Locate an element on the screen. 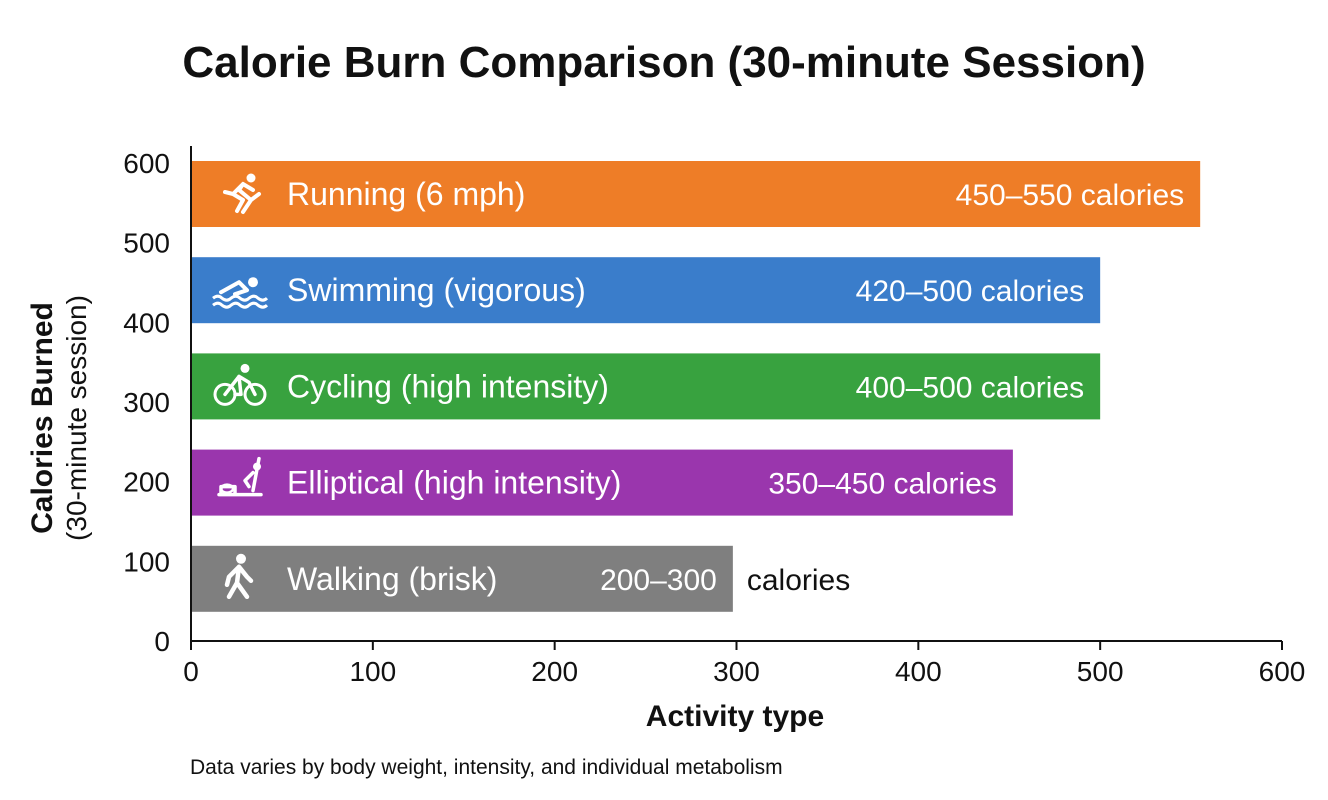 The width and height of the screenshot is (1328, 800). bar-value-label: 350–450 calories is located at coordinates (882, 484).